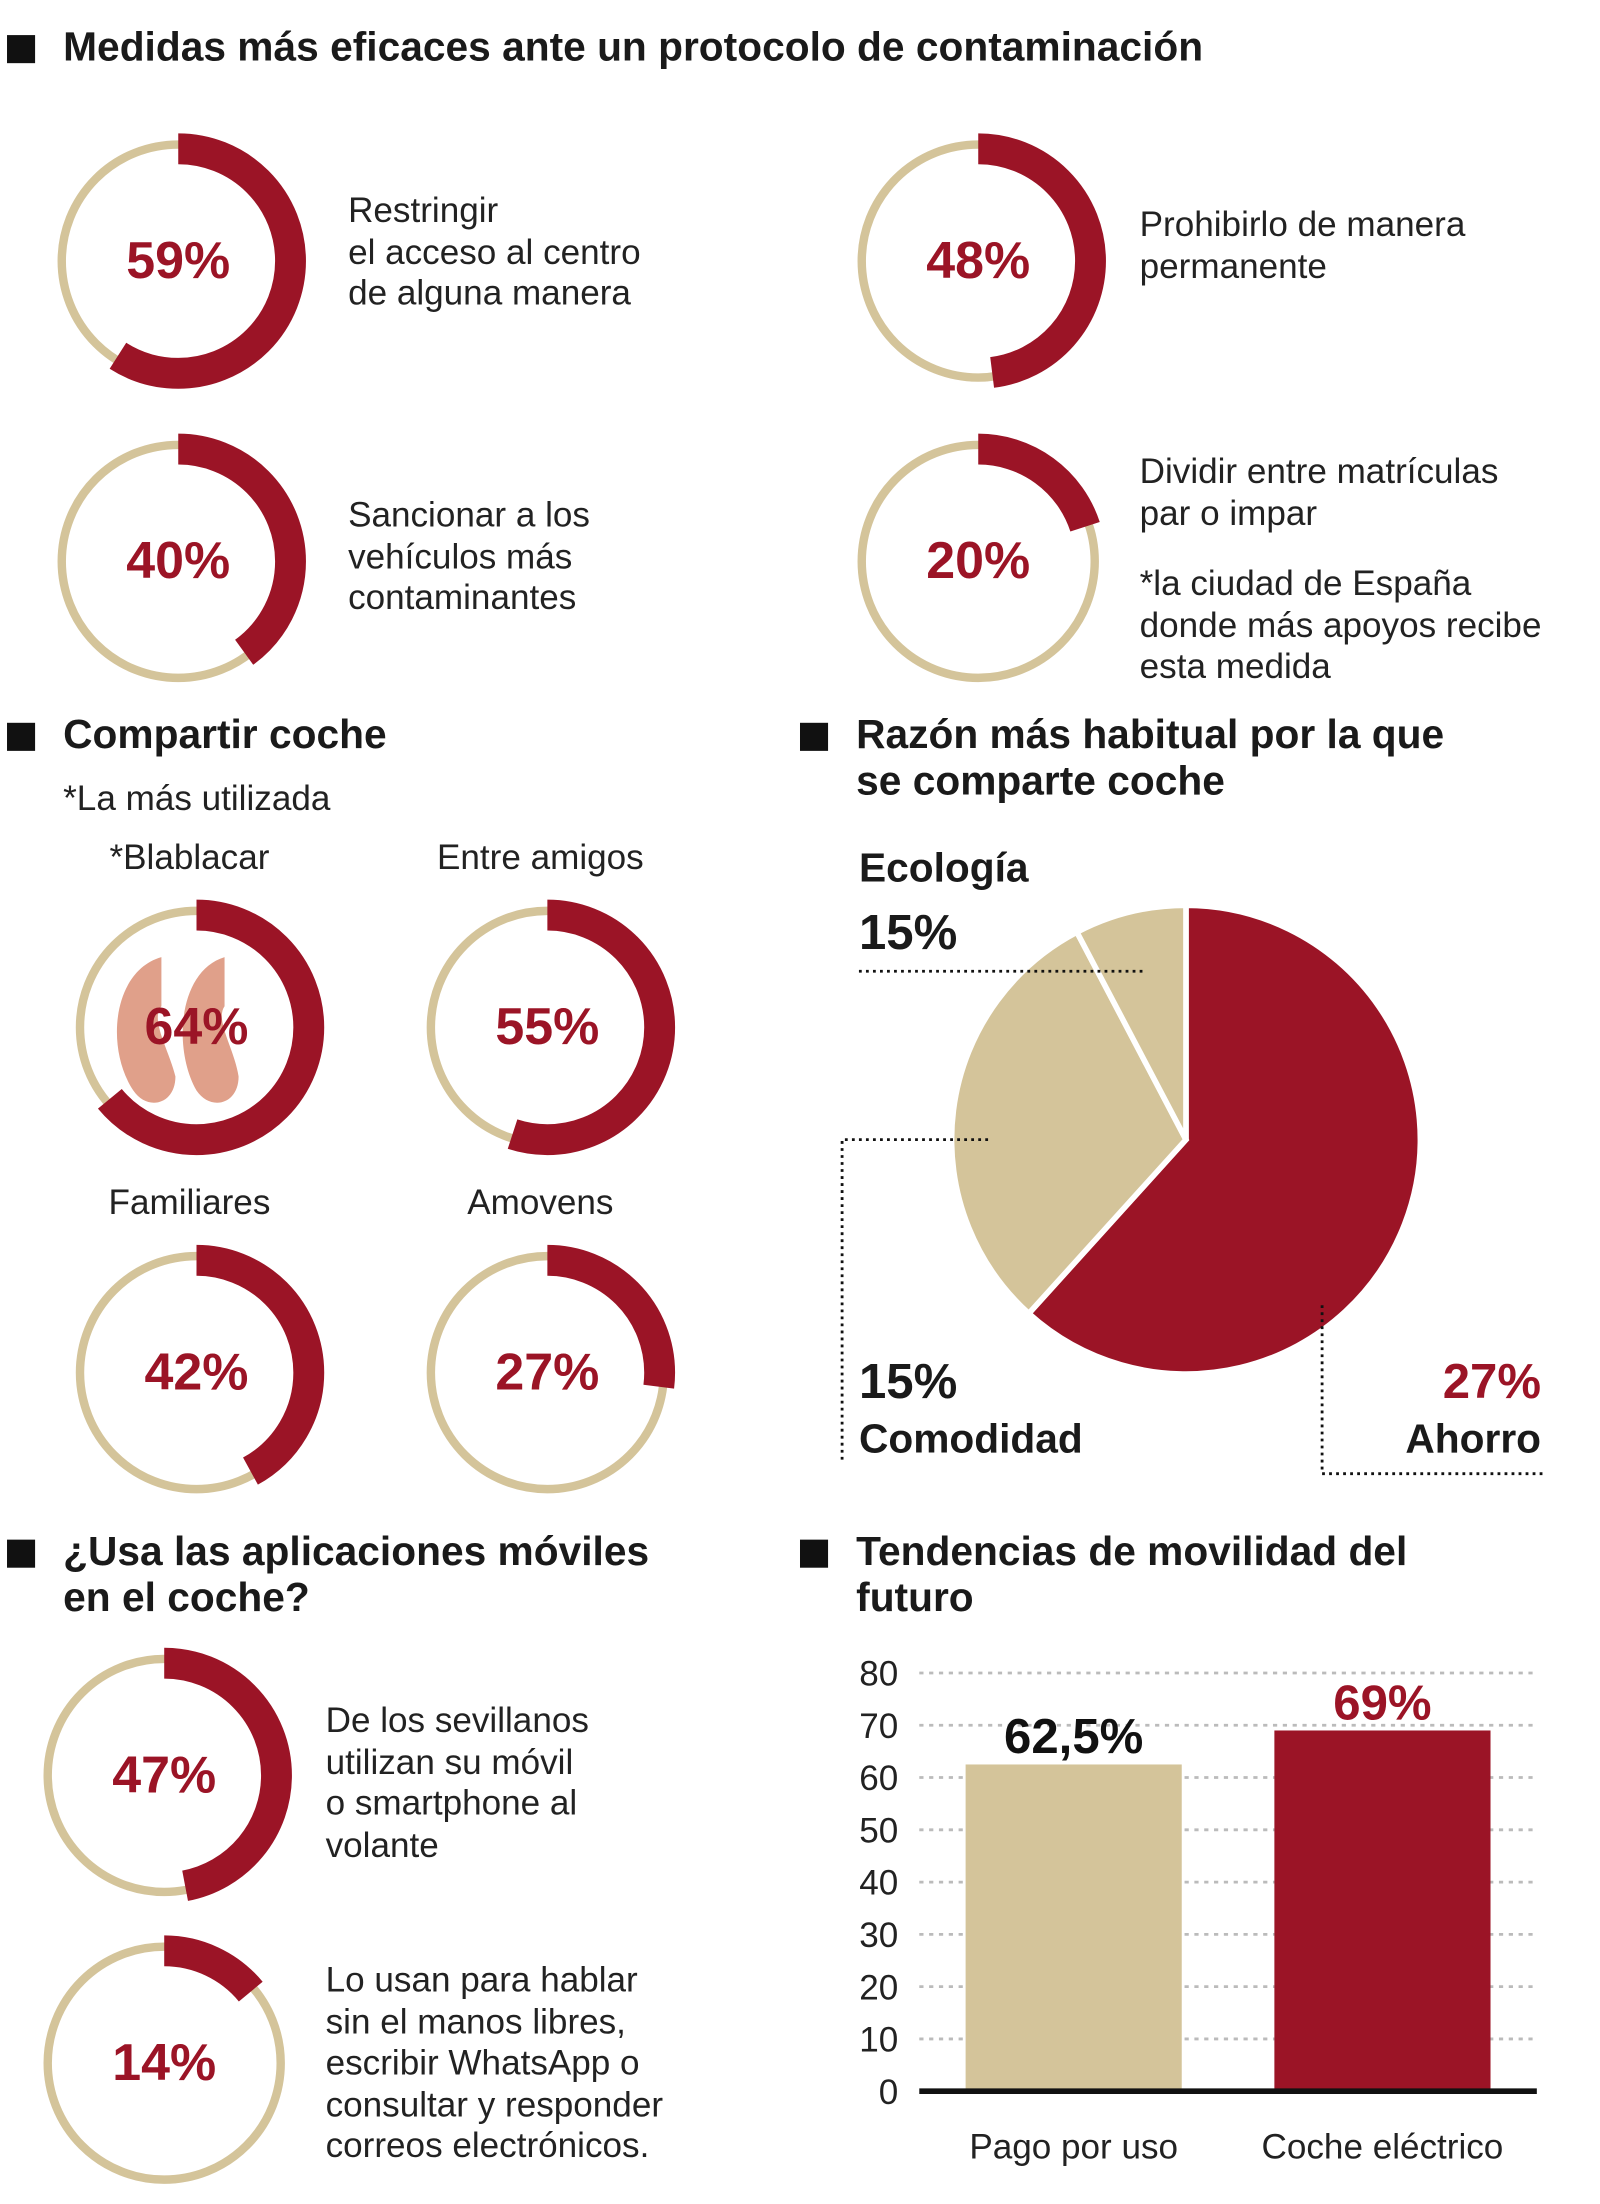  What do you see at coordinates (1228, 513) in the screenshot?
I see `measure-description: par o impar` at bounding box center [1228, 513].